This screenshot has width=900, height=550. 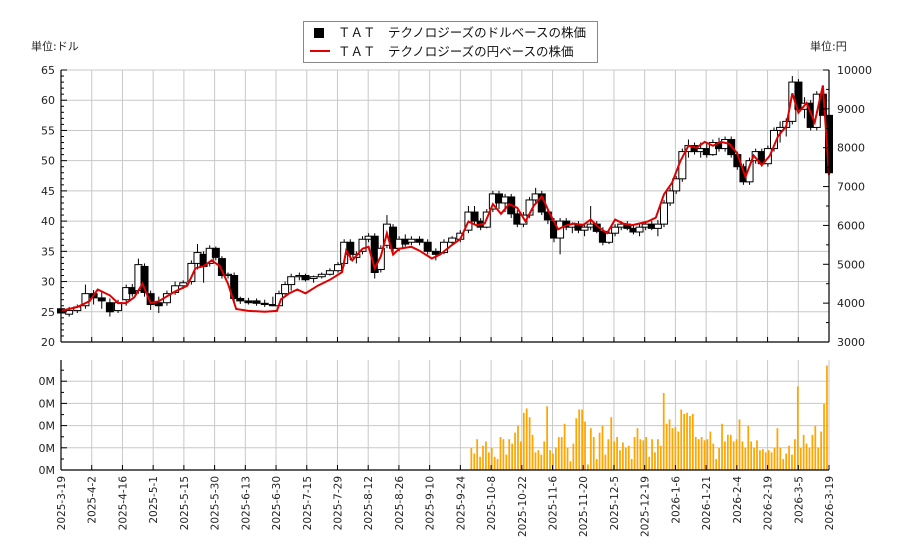 I want to click on svg-text: 2025-11-6, so click(x=554, y=503).